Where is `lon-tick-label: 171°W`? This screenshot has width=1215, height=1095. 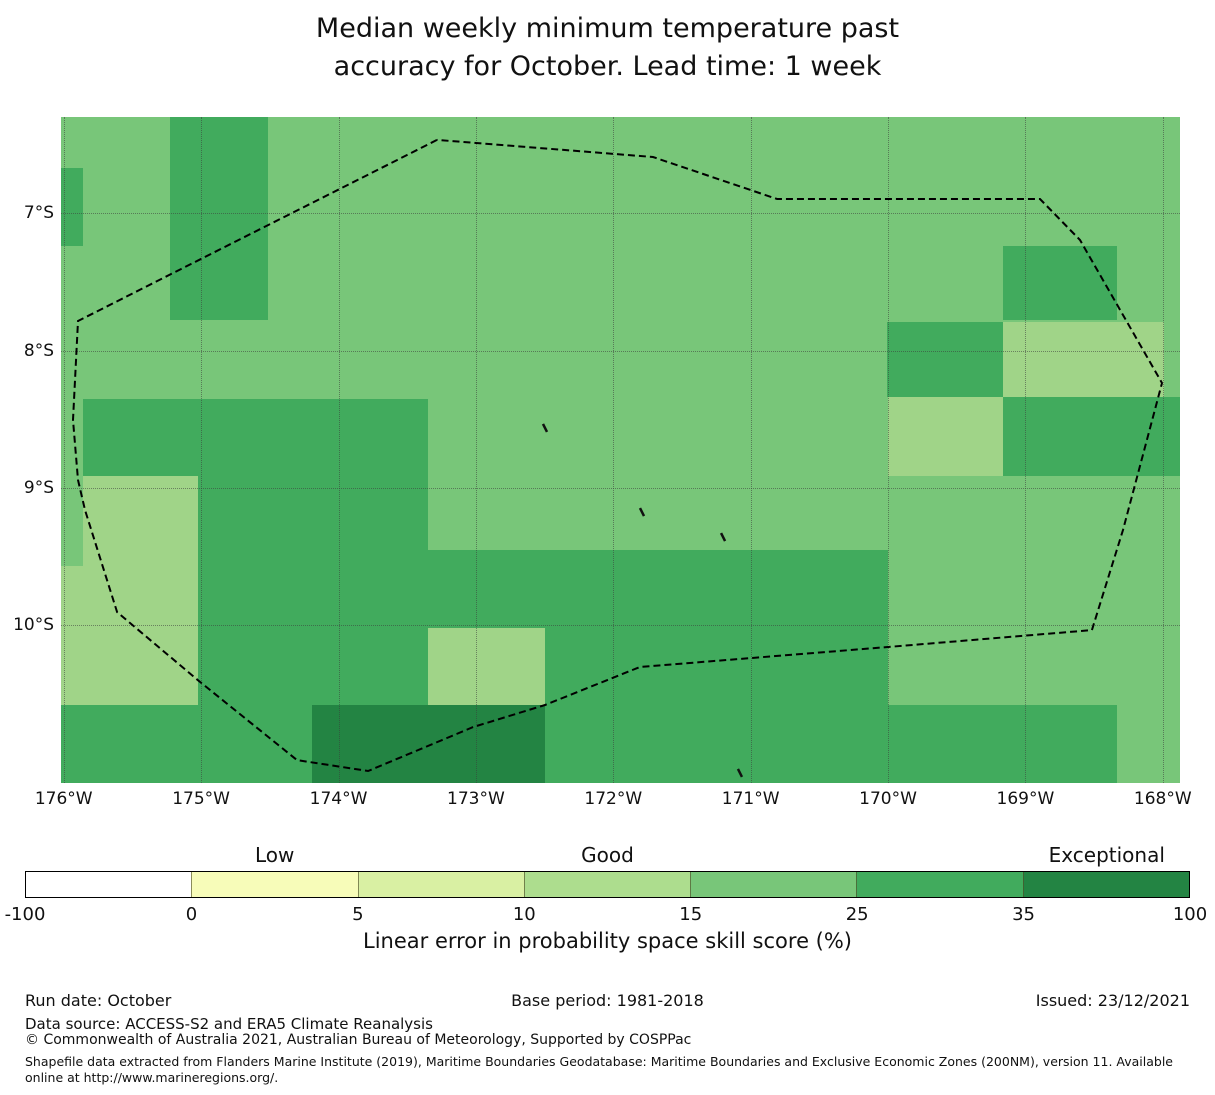
lon-tick-label: 171°W is located at coordinates (750, 799).